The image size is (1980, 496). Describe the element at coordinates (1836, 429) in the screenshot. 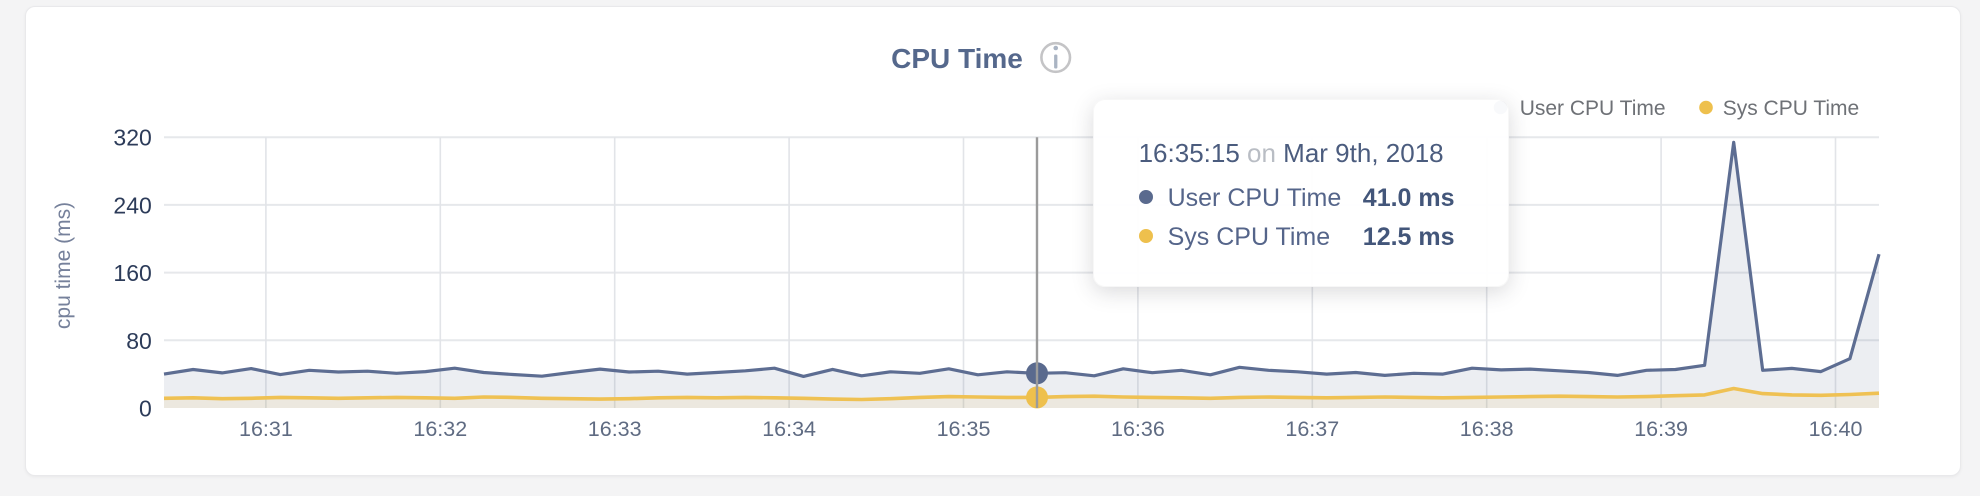

I see `svg-text: 16:40` at that location.